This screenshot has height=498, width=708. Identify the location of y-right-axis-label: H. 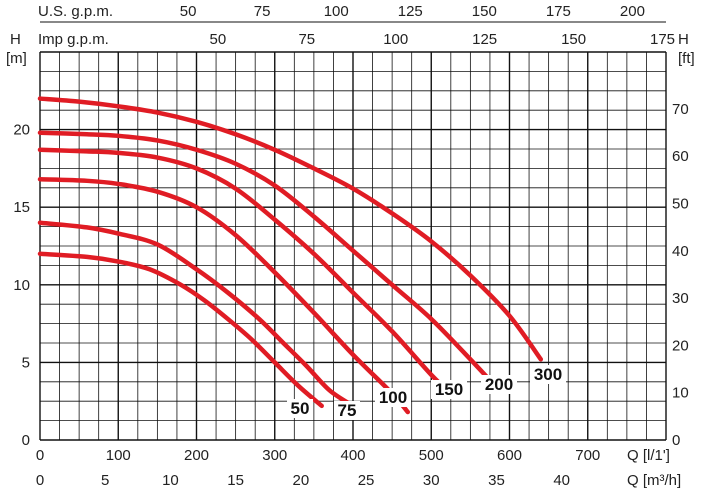
(683, 39).